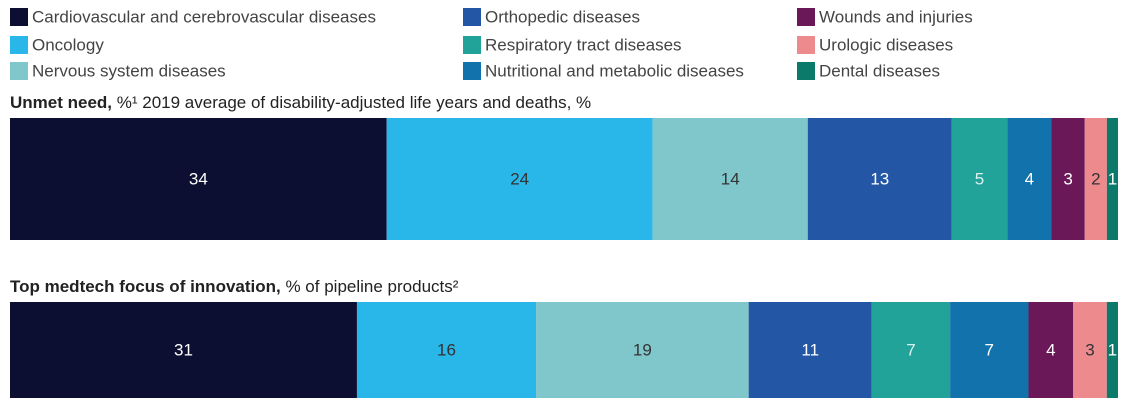 The width and height of the screenshot is (1123, 401). I want to click on value-label: 5, so click(979, 178).